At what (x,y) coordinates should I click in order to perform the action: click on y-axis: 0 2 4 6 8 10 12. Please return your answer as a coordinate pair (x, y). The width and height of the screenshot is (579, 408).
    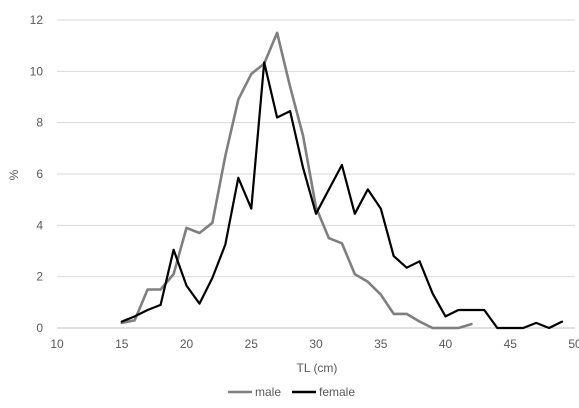
    Looking at the image, I should click on (37, 174).